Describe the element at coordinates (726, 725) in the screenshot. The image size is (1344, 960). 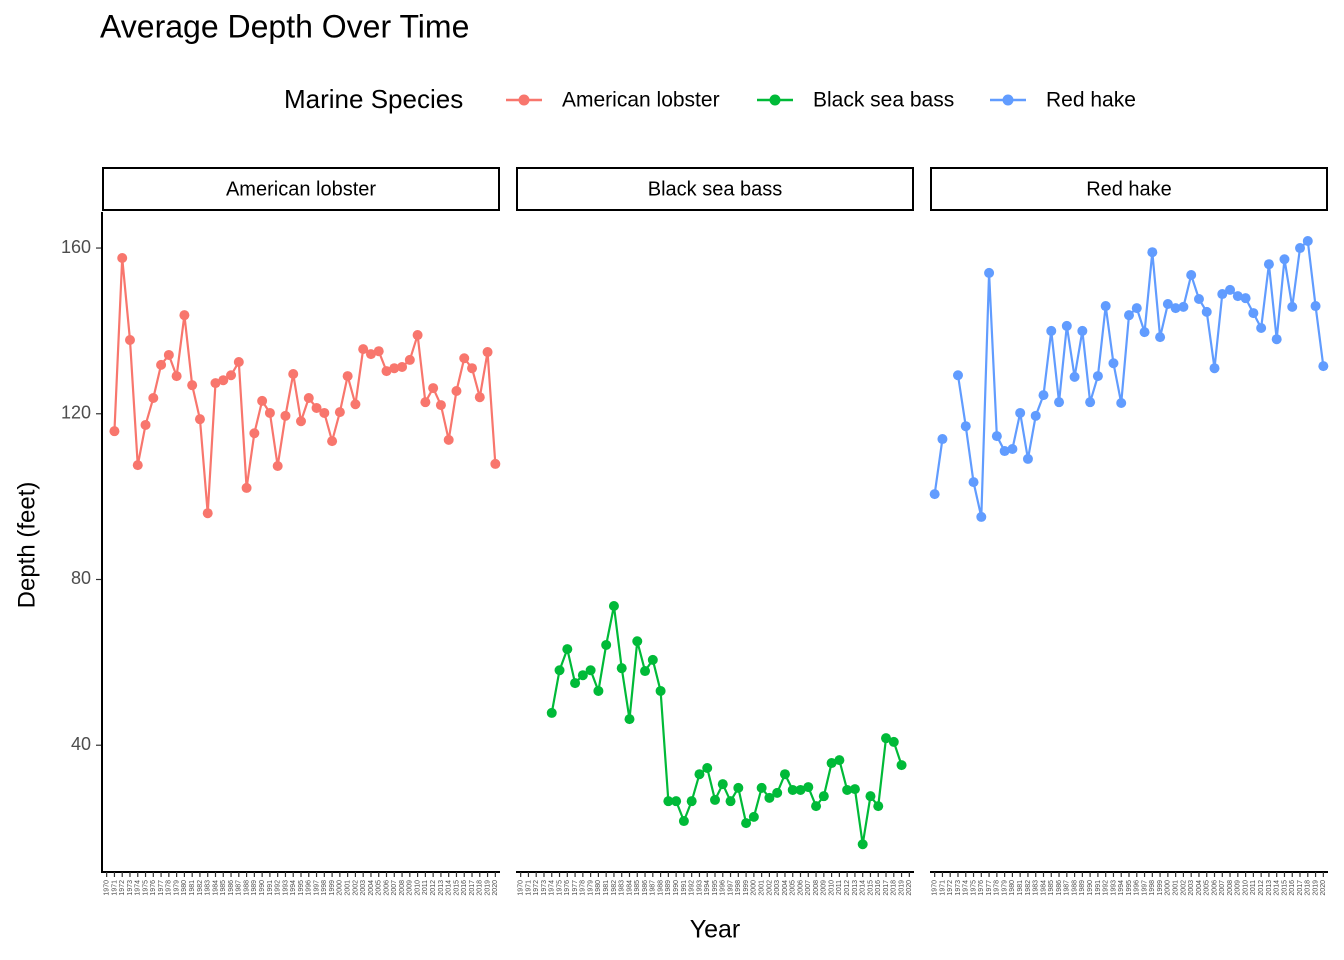
I see `series-line` at that location.